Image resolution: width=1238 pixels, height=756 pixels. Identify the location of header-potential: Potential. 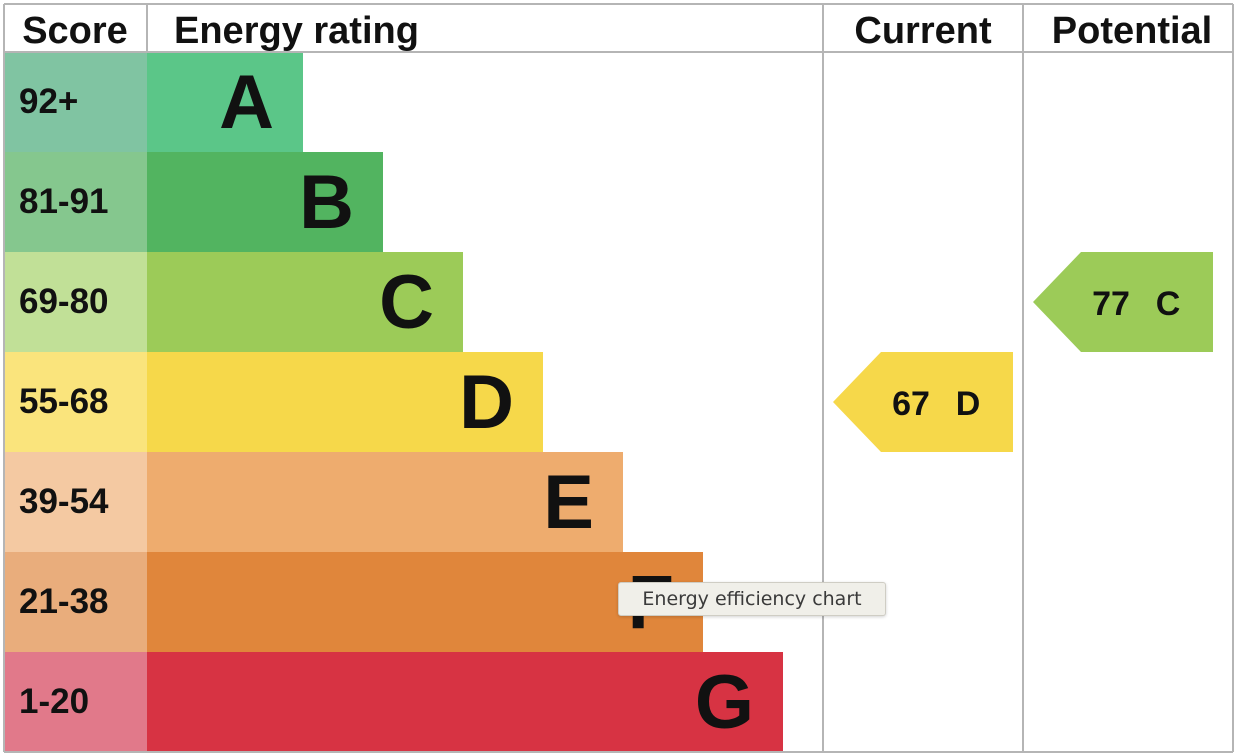
(1132, 31).